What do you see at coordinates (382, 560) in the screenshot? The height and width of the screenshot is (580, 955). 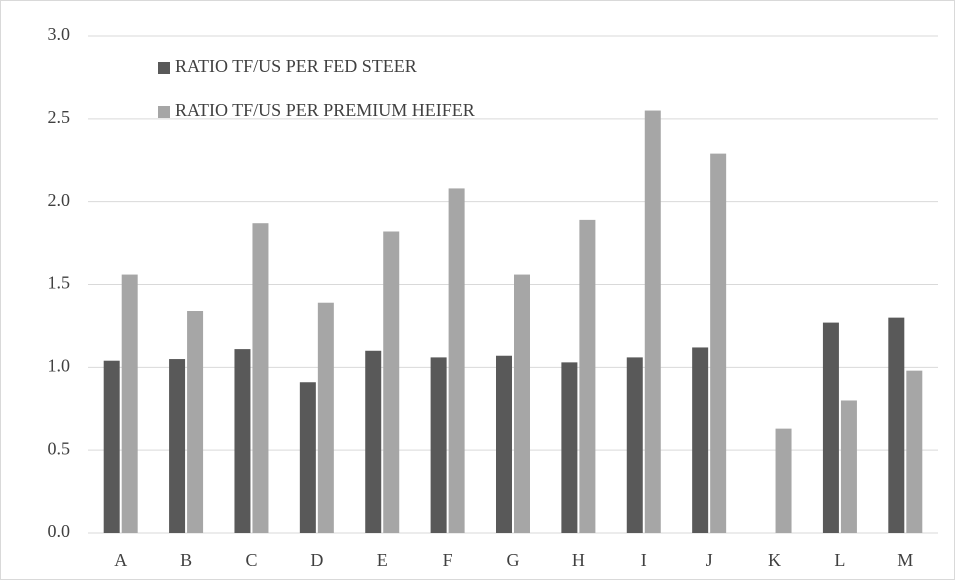 I see `x-tick-label: E` at bounding box center [382, 560].